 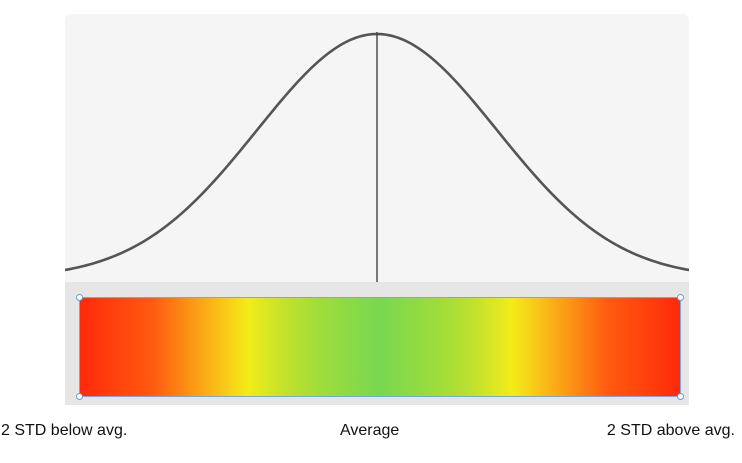 What do you see at coordinates (79, 297) in the screenshot?
I see `resize-handle-top-left` at bounding box center [79, 297].